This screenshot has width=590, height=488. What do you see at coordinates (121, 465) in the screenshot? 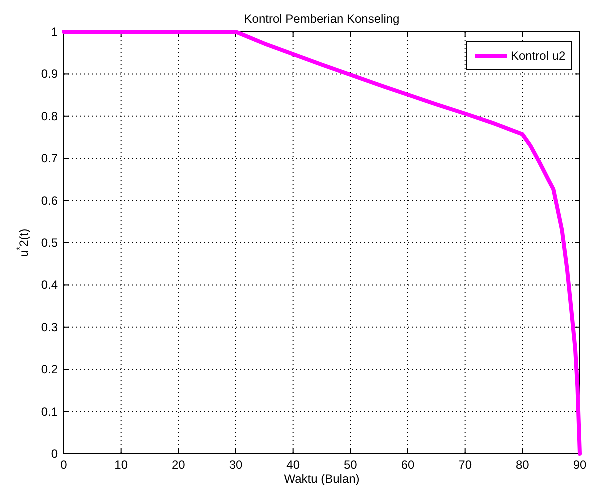
I see `x-tick-label: 10` at bounding box center [121, 465].